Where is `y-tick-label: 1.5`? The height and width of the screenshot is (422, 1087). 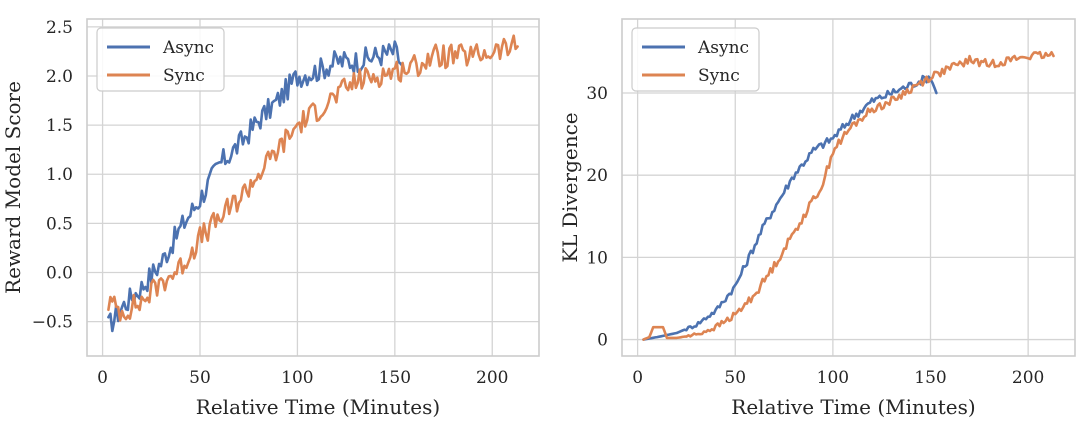 y-tick-label: 1.5 is located at coordinates (59, 126).